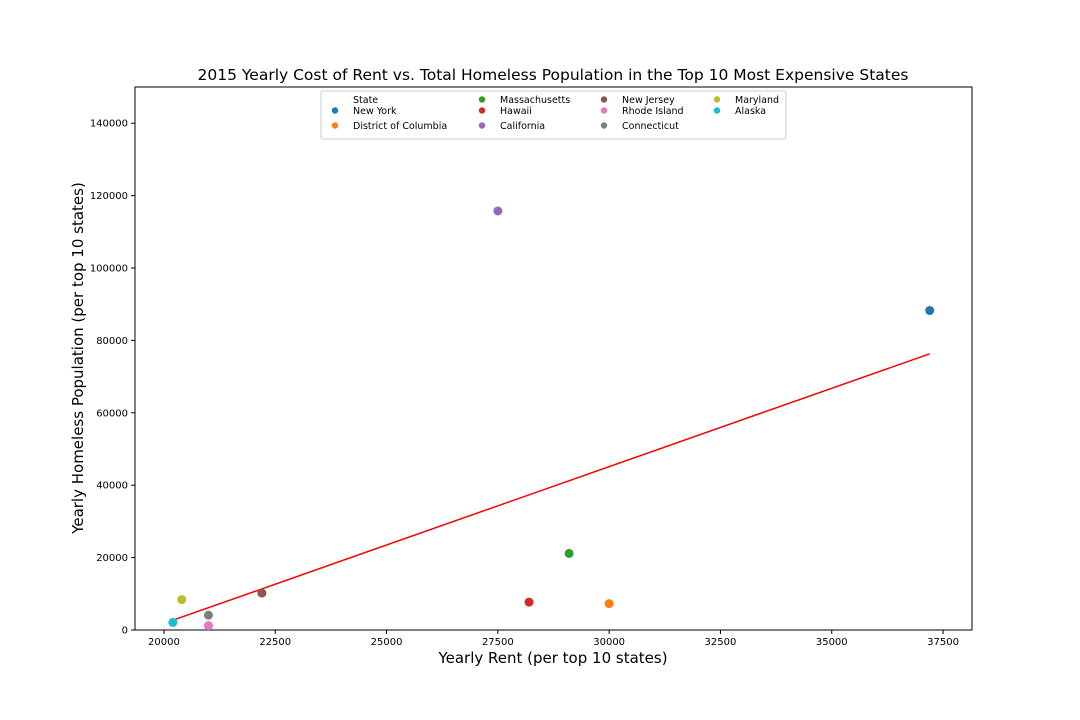  I want to click on legend-frame, so click(553, 115).